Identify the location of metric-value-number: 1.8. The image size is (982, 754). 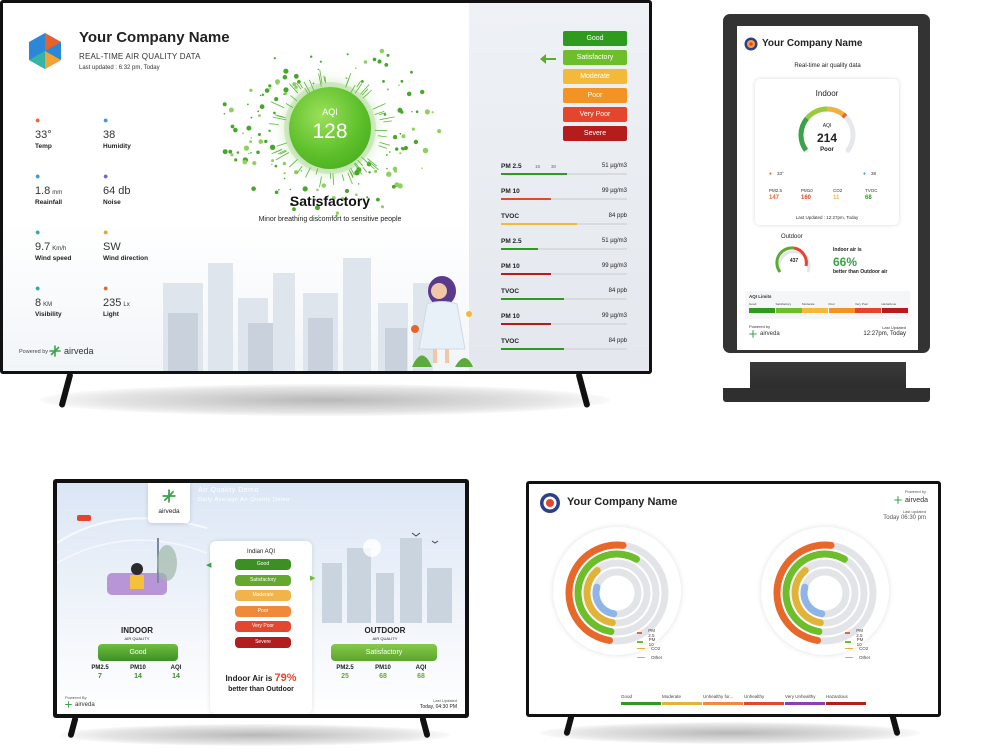
(43, 191).